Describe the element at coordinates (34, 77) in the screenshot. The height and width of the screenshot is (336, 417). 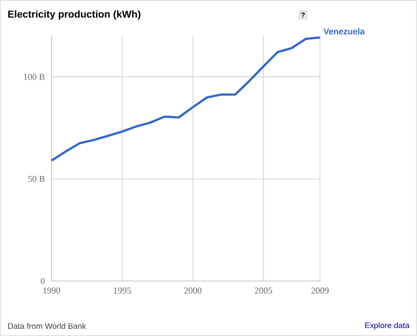
I see `y-tick-label: 100 B` at that location.